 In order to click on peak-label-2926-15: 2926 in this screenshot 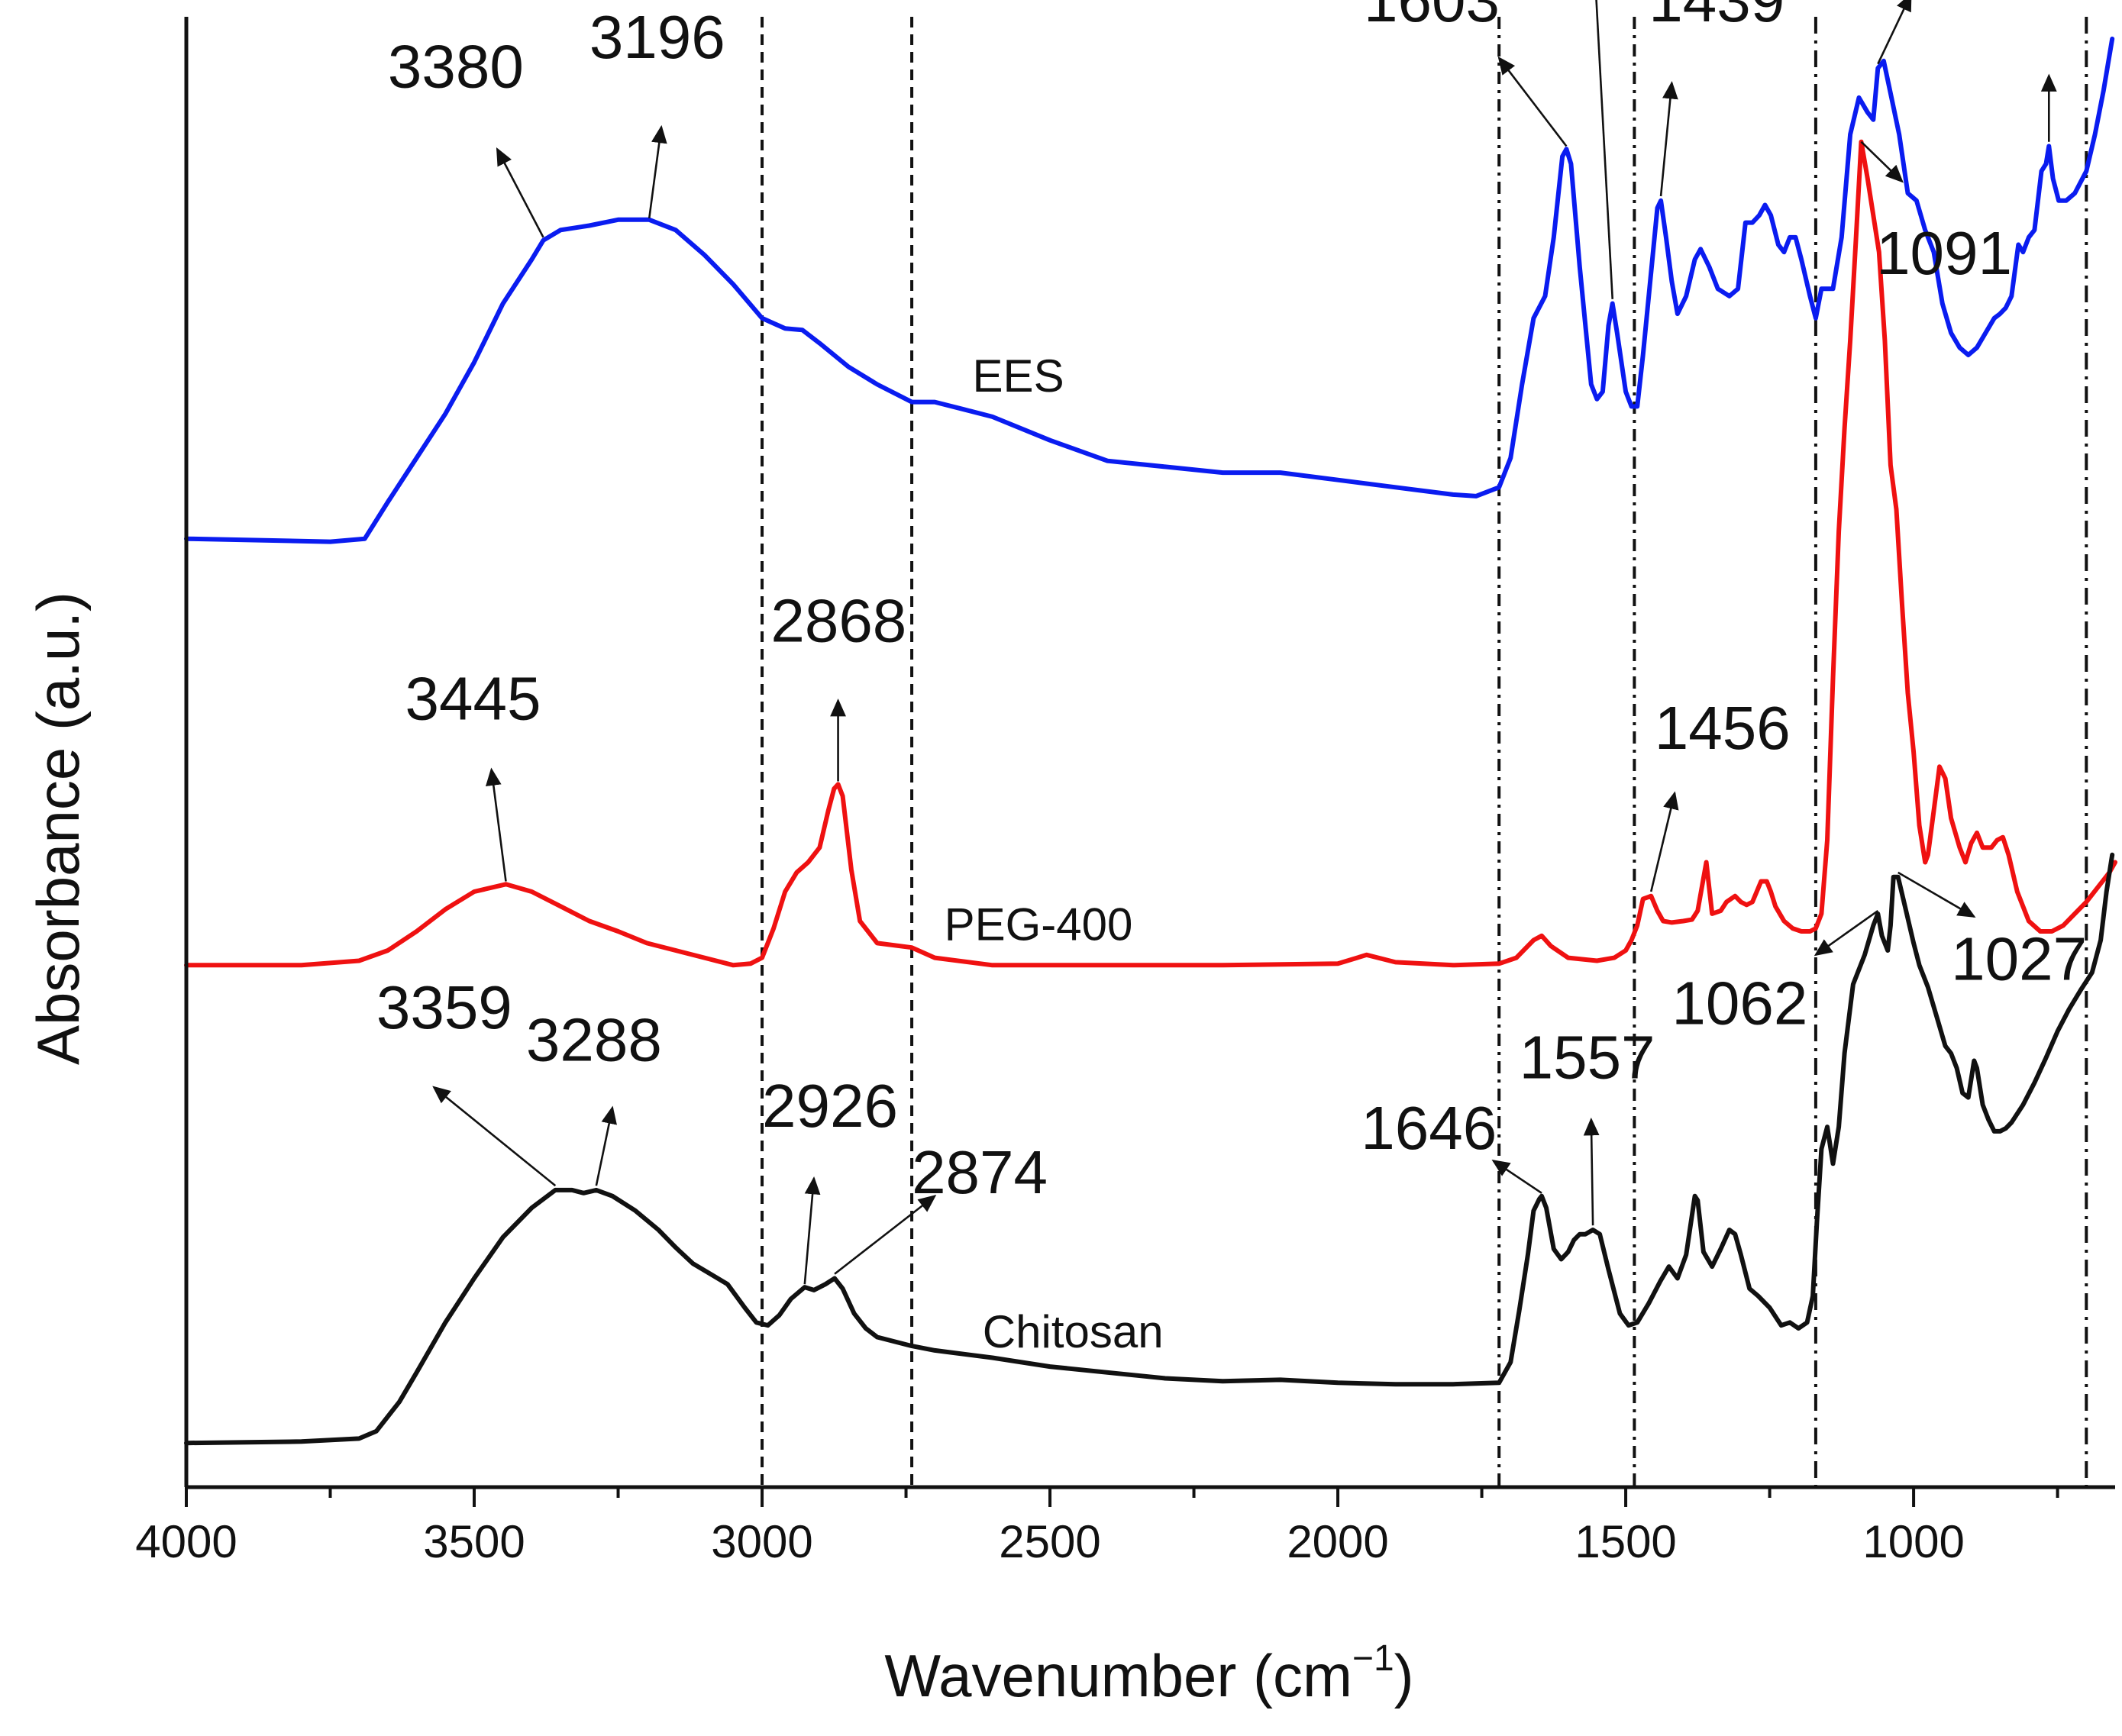, I will do `click(830, 1106)`.